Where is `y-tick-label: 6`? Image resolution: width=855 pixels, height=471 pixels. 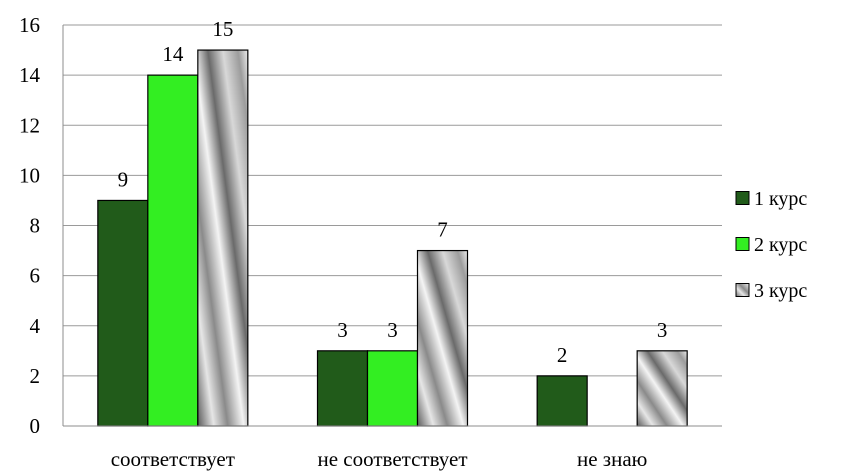 y-tick-label: 6 is located at coordinates (35, 276).